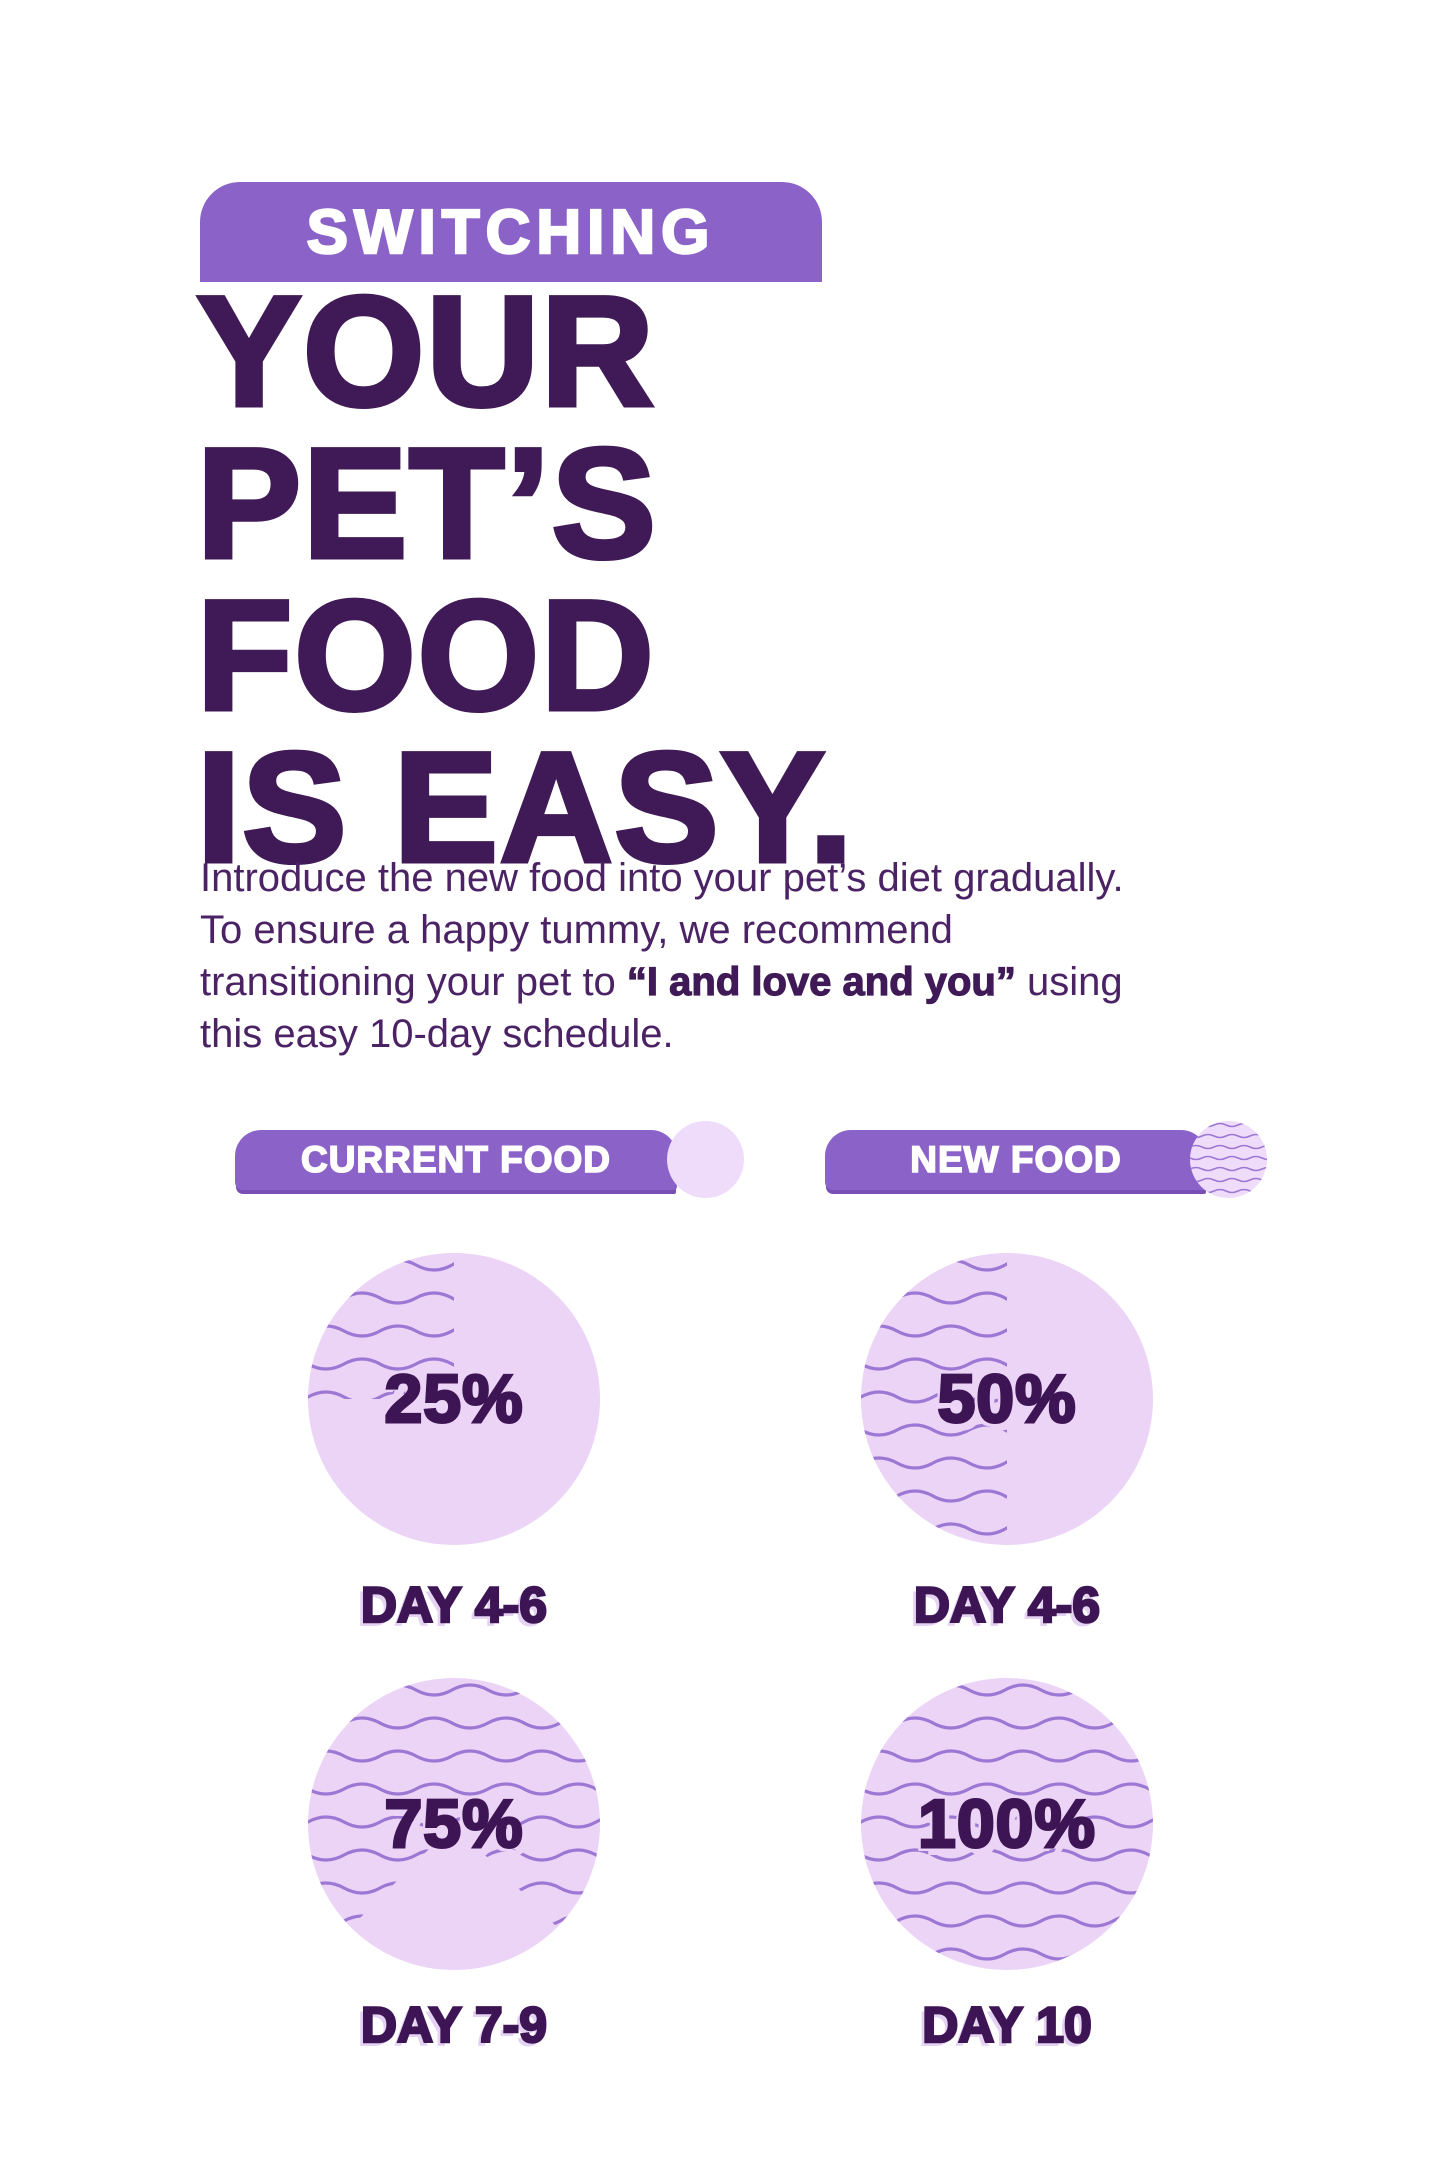 The image size is (1445, 2168). What do you see at coordinates (426, 656) in the screenshot?
I see `title-line-3: FOOD` at bounding box center [426, 656].